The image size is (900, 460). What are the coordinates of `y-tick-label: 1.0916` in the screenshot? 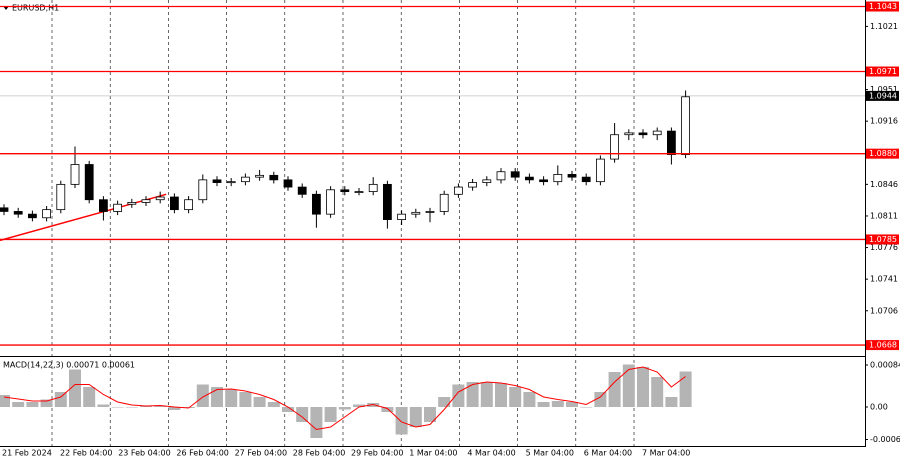 It's located at (884, 121).